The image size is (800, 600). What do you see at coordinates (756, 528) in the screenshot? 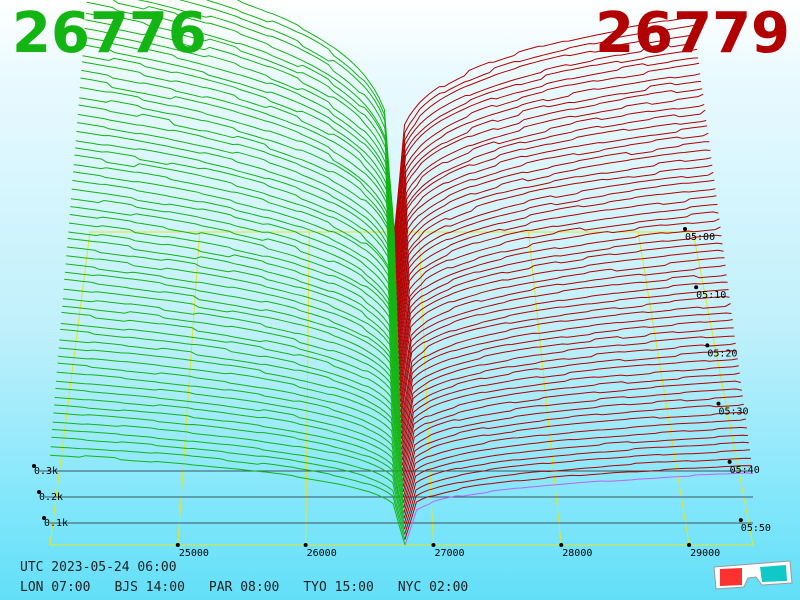
I see `time-tick-label: 05:50` at bounding box center [756, 528].